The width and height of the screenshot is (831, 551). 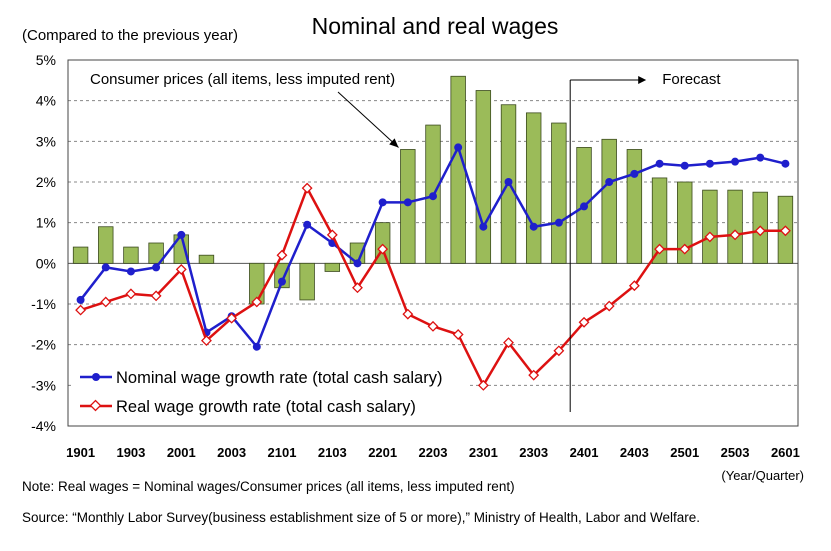 What do you see at coordinates (46, 263) in the screenshot?
I see `y-tick-label: 0%` at bounding box center [46, 263].